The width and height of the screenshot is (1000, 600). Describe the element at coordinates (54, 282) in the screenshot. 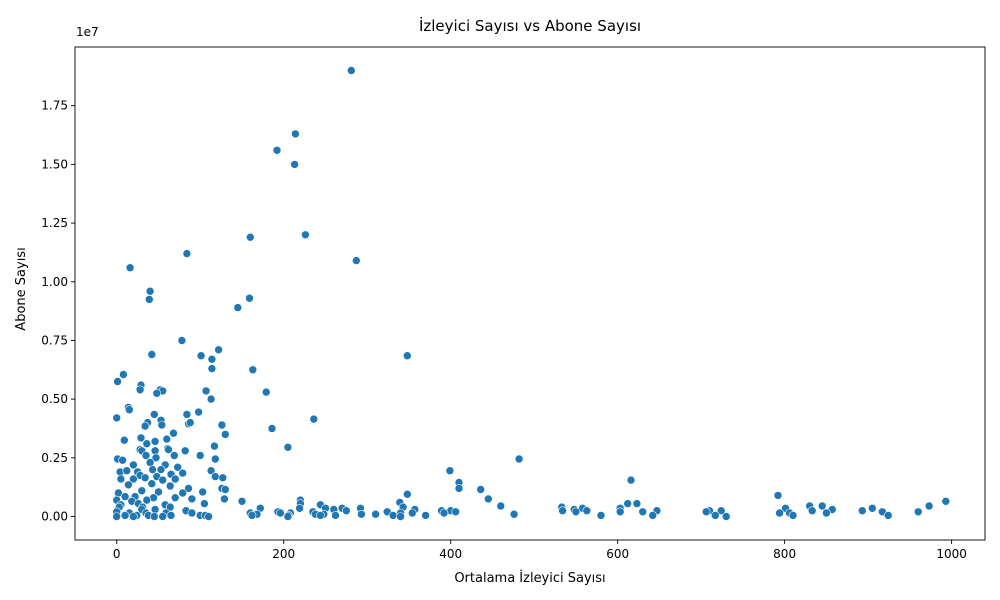

I see `y-tick-label: 1.00` at that location.